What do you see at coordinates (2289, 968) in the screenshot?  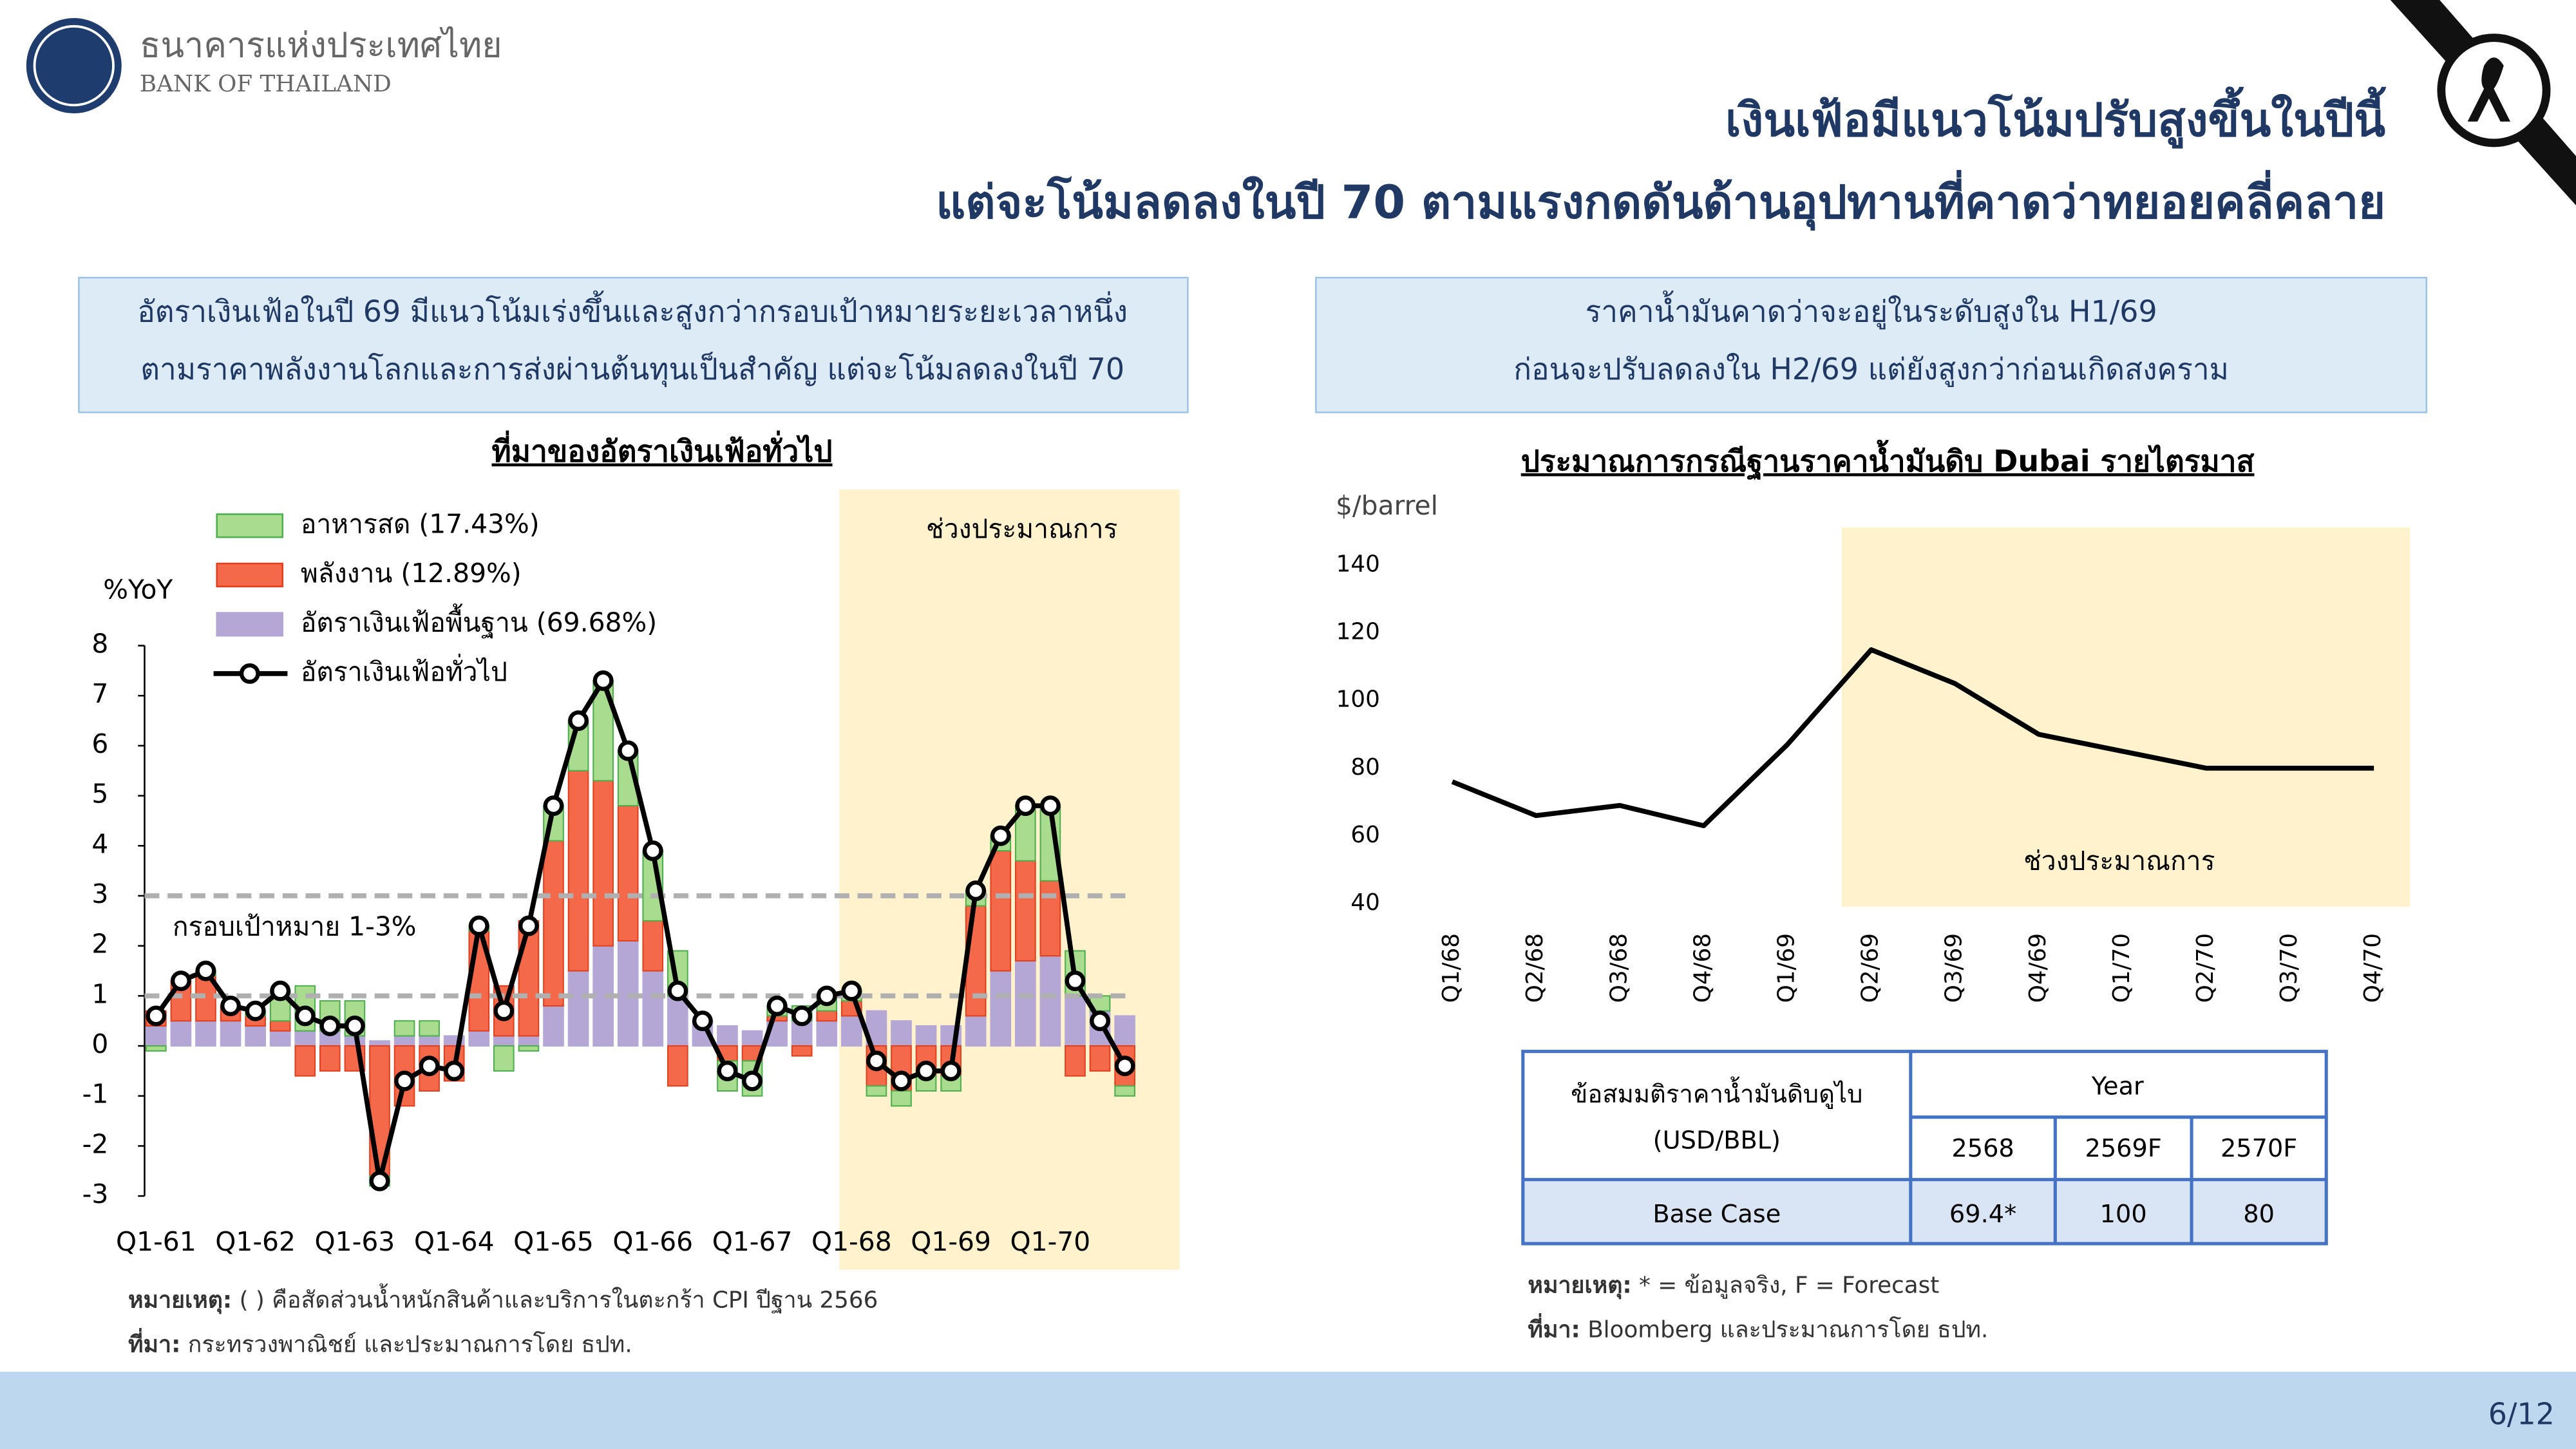 I see `x-tick-label: Q3/70` at bounding box center [2289, 968].